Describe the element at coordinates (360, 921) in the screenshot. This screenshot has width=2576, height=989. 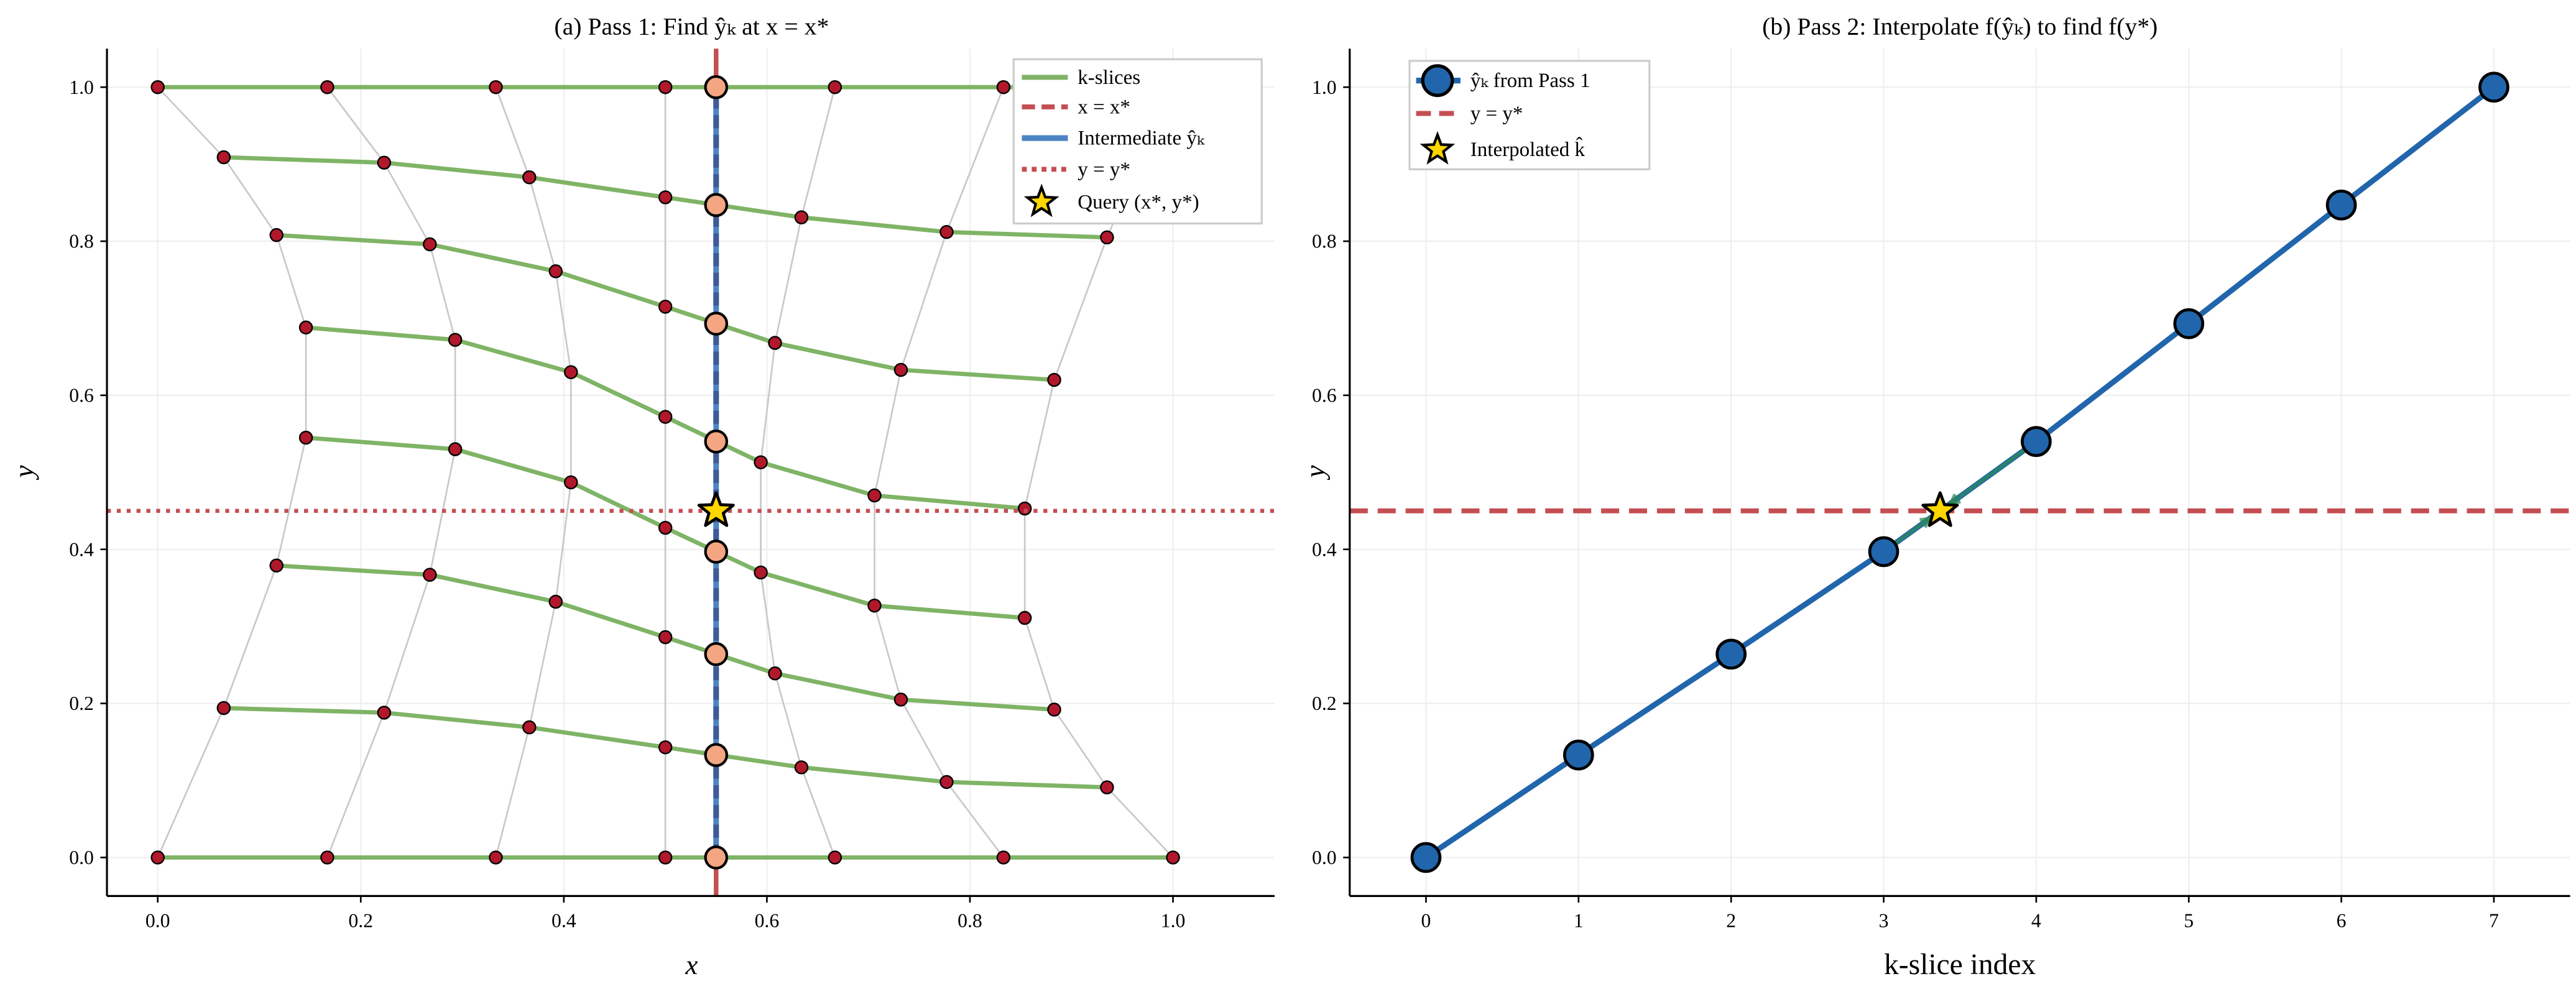
I see `panel-a-x-tick-label: 0.2` at that location.